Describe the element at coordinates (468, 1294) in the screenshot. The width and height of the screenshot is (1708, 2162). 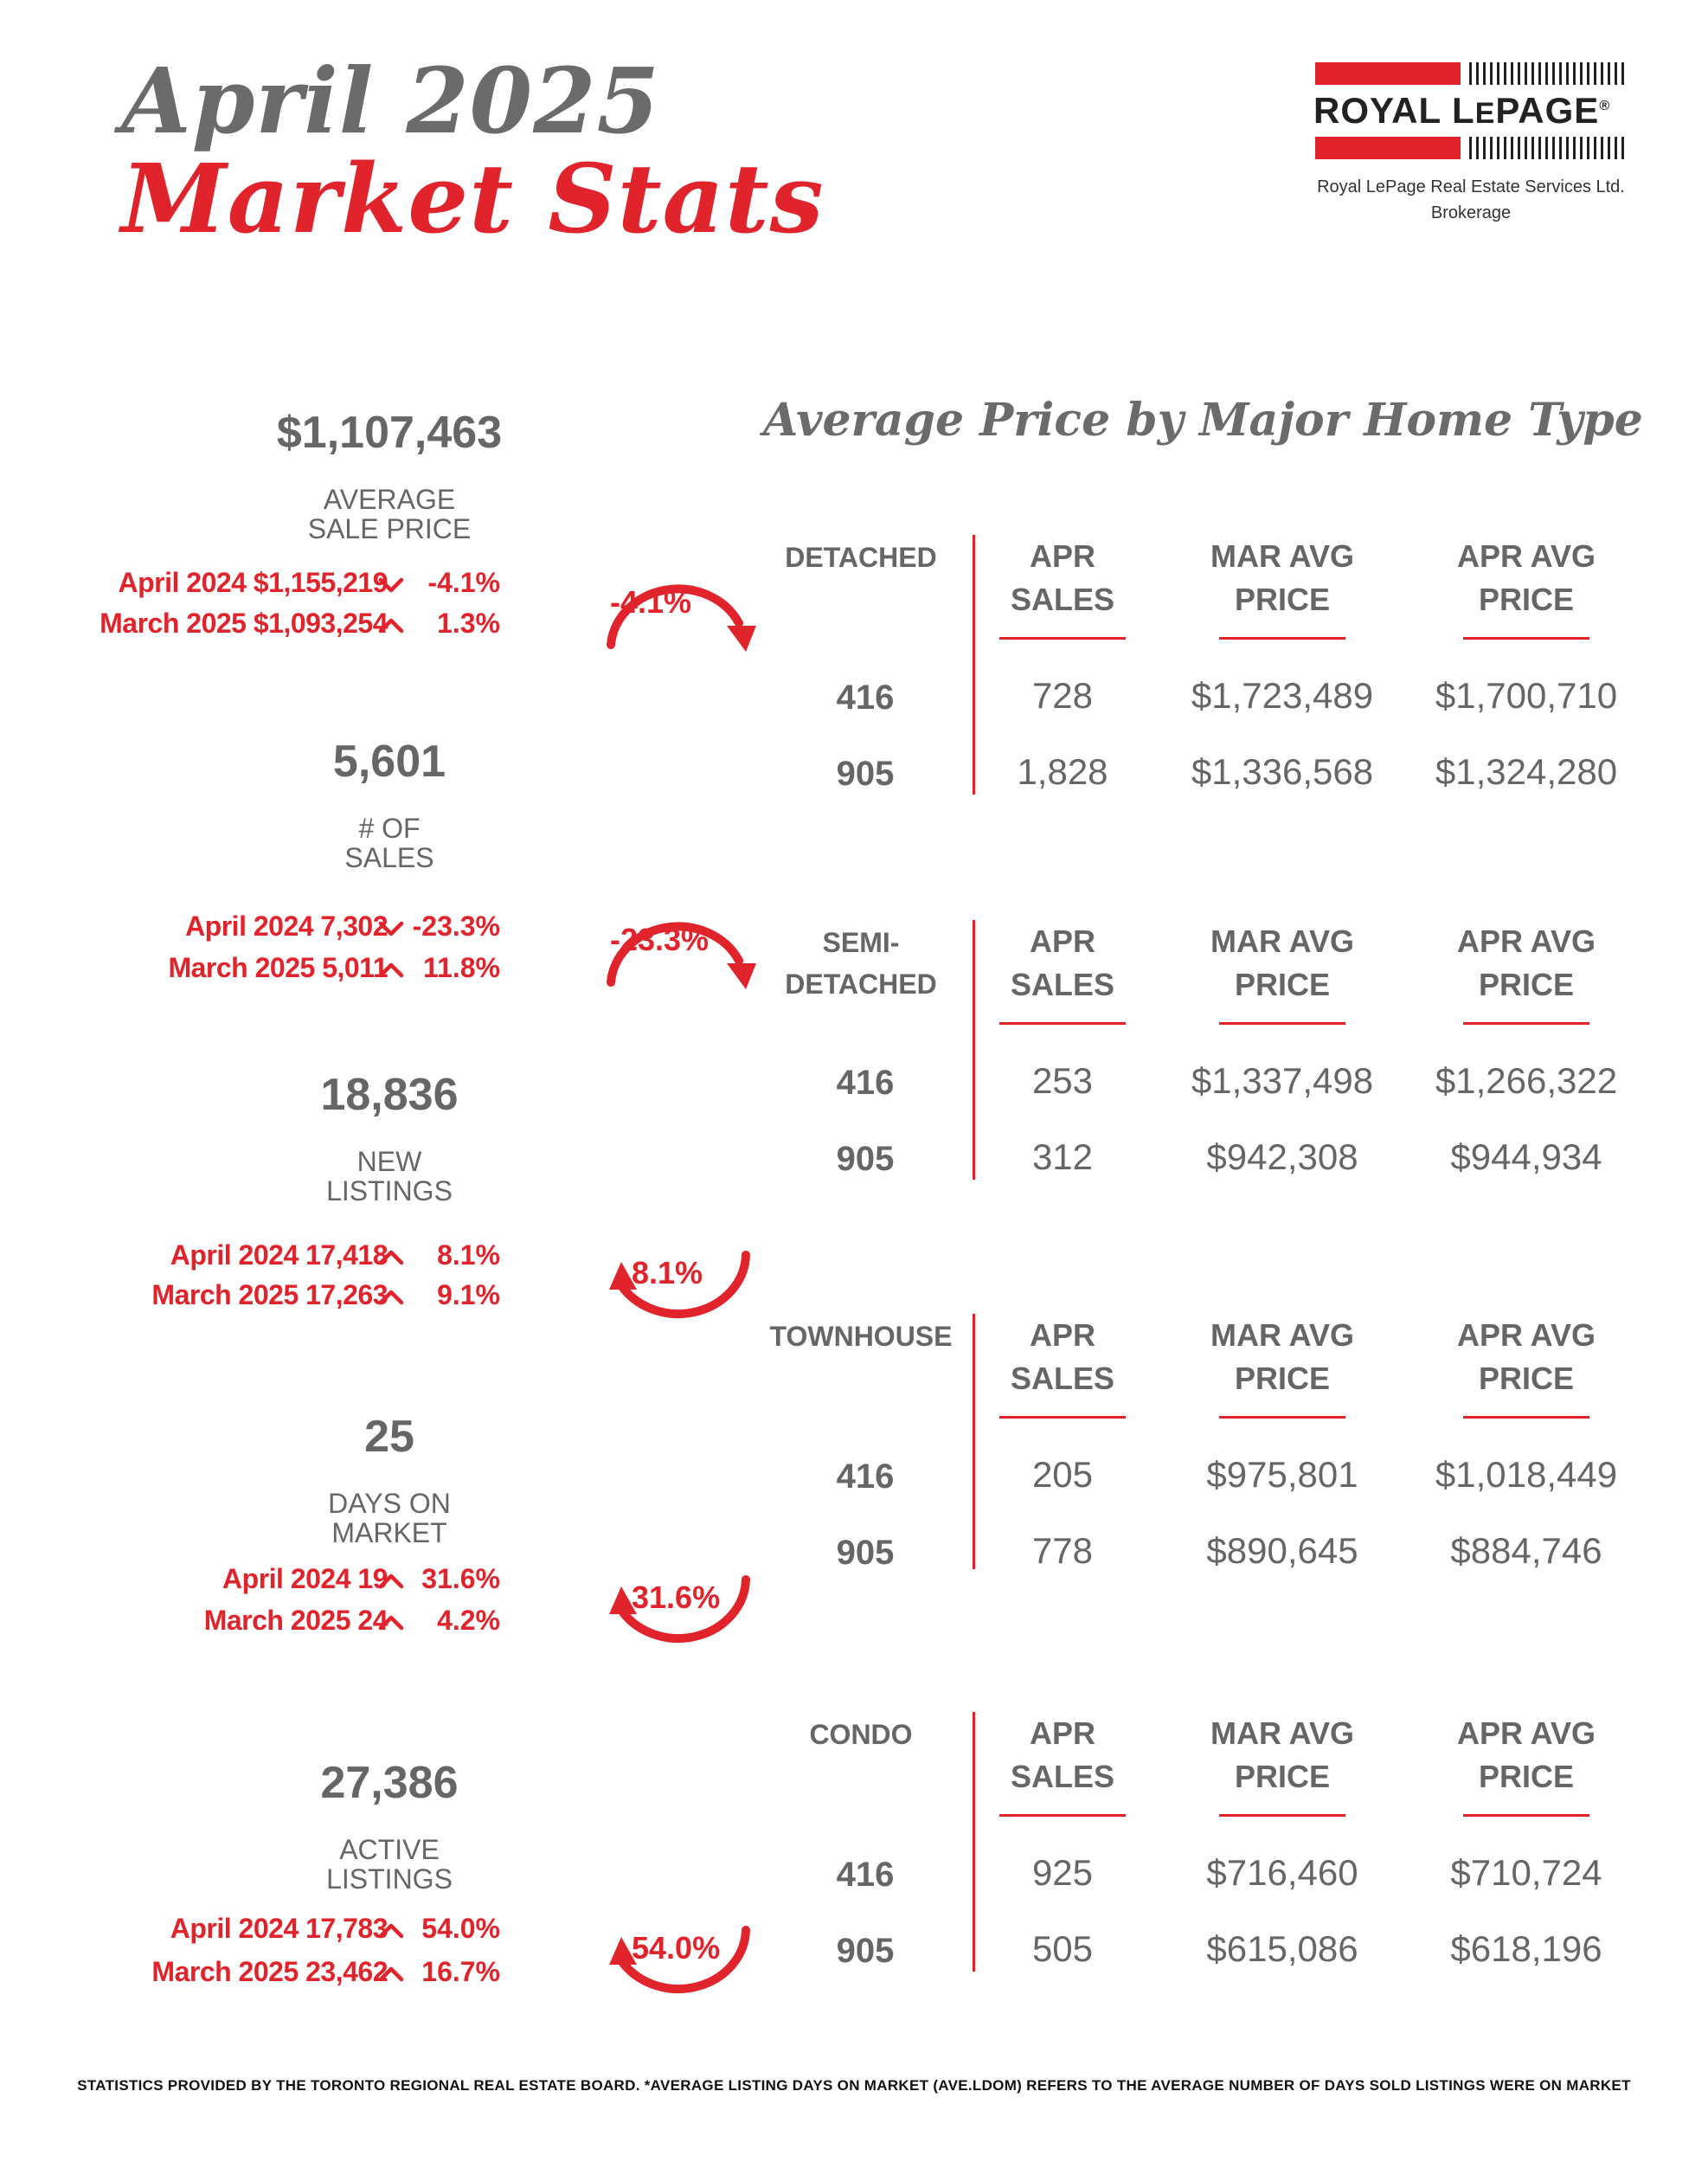
I see `comparison-pct: 9.1%` at that location.